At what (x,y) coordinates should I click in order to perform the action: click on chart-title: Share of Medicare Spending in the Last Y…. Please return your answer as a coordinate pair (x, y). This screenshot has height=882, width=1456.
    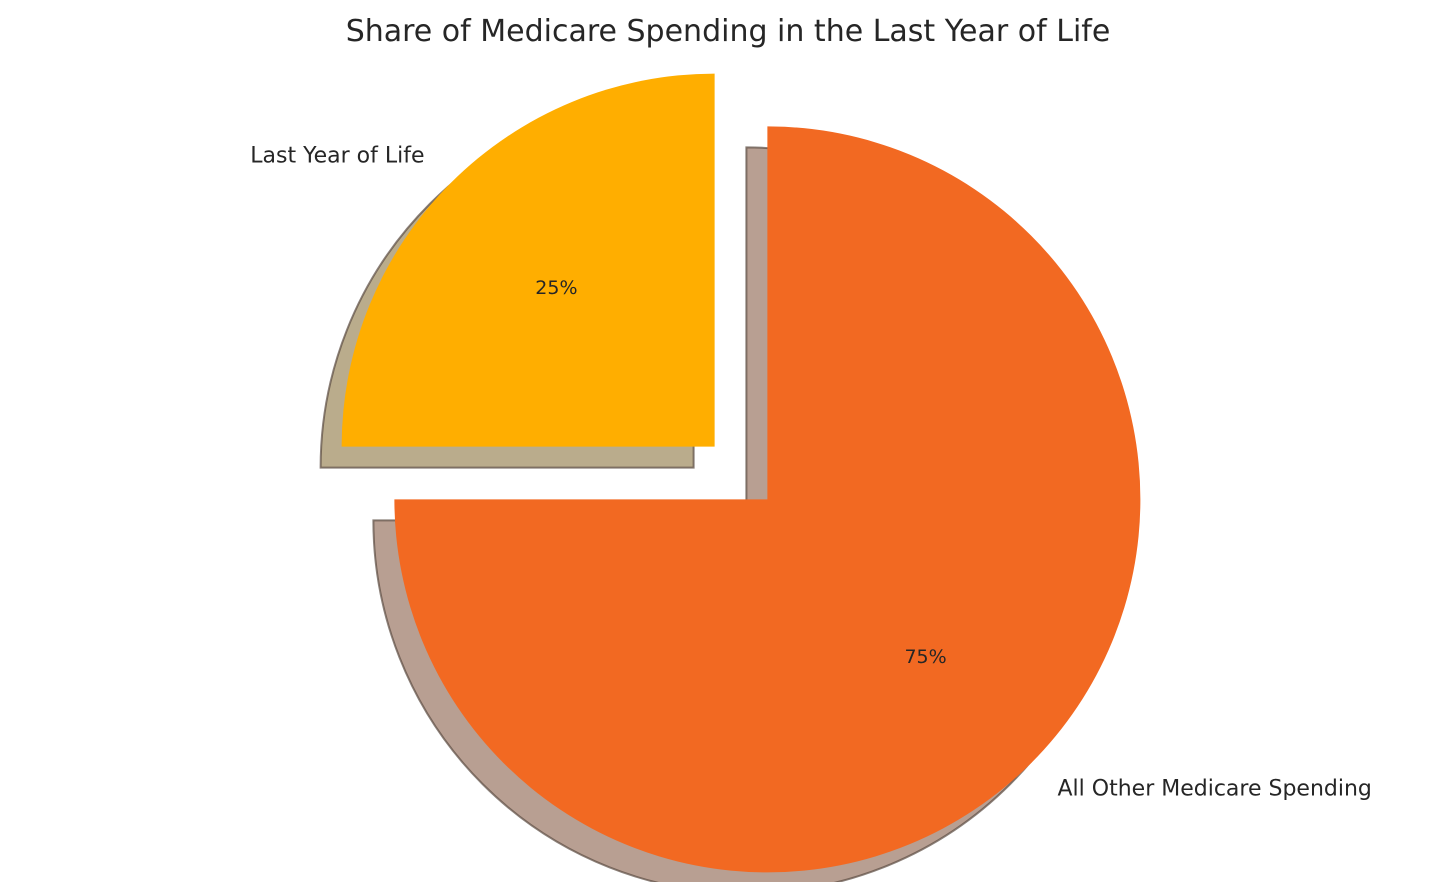
    Looking at the image, I should click on (728, 31).